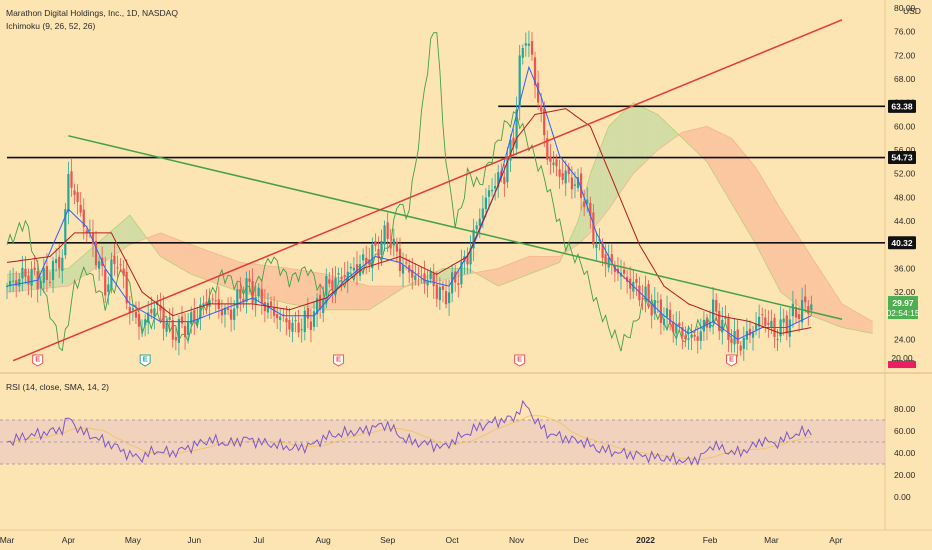 This screenshot has width=932, height=550. What do you see at coordinates (905, 268) in the screenshot?
I see `price-tick-label: 36.00` at bounding box center [905, 268].